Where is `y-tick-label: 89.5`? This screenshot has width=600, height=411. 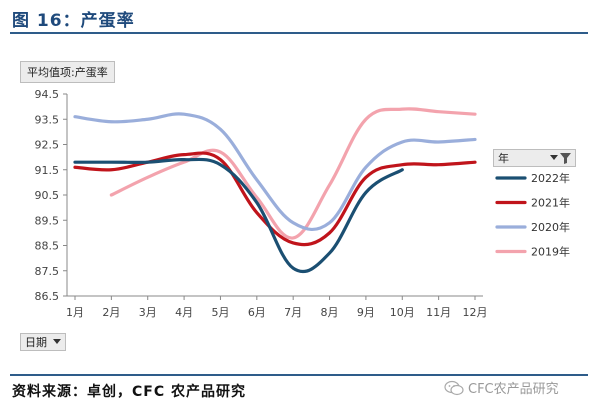
y-tick-label: 89.5 is located at coordinates (47, 220).